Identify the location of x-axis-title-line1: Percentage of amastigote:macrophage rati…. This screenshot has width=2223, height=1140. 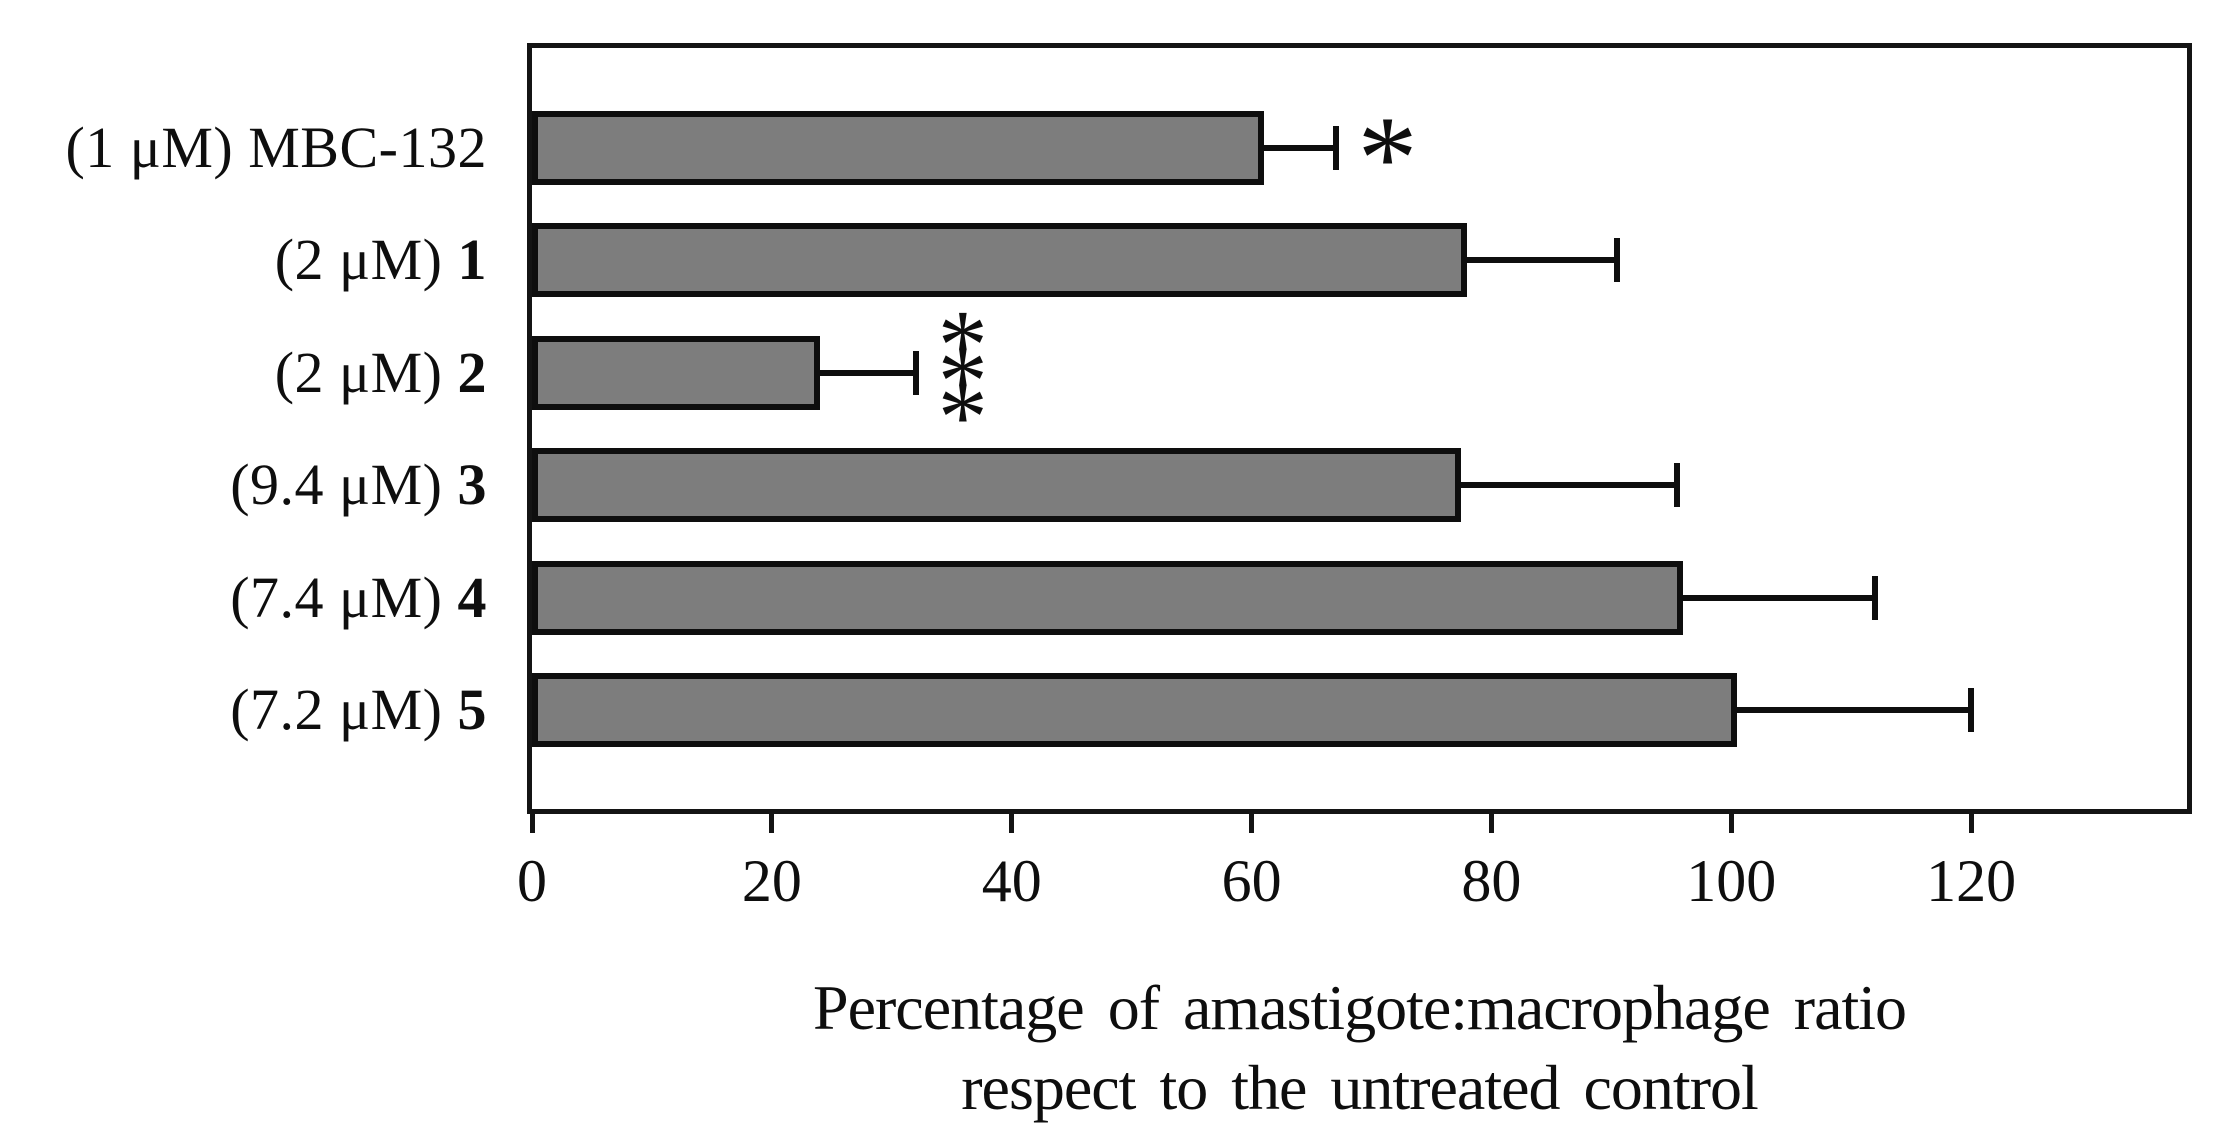
(1359, 1007).